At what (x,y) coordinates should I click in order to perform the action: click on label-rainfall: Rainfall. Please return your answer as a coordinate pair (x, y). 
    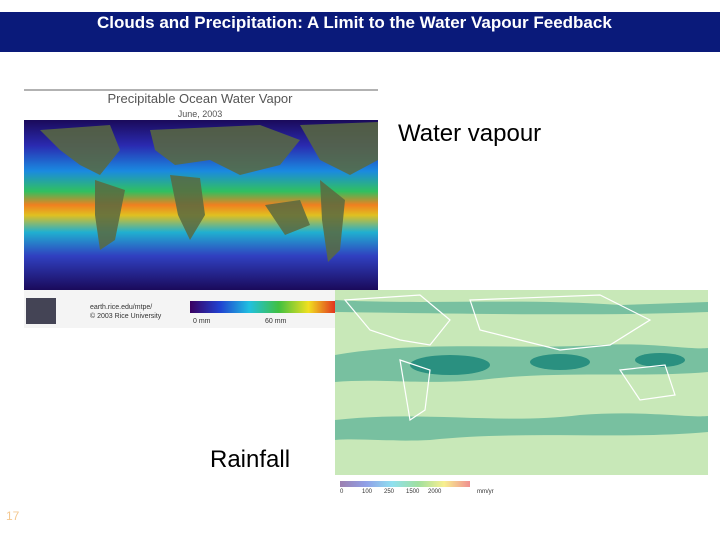
    Looking at the image, I should click on (250, 459).